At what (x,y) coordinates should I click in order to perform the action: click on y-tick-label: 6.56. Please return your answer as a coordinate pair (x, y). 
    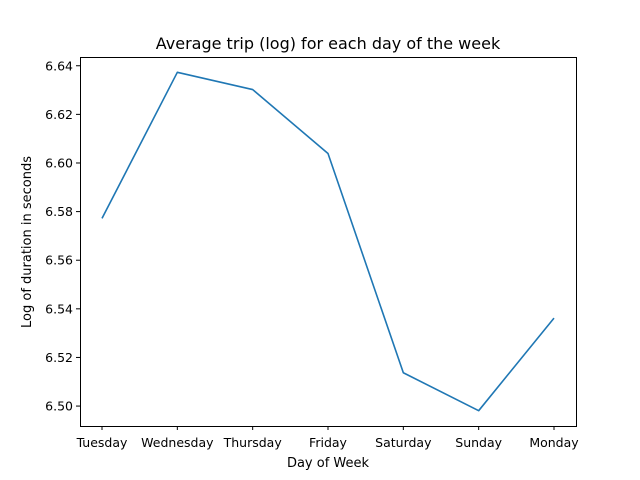
    Looking at the image, I should click on (59, 260).